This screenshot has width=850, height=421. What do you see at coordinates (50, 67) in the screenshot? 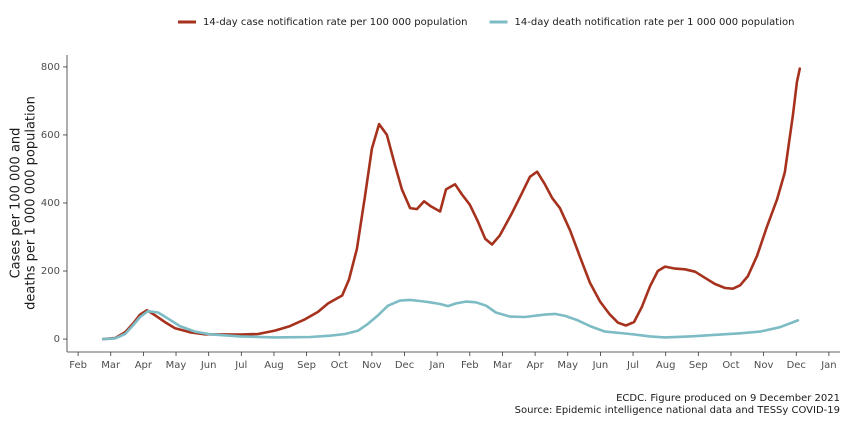
I see `y-tick-label: 800` at bounding box center [50, 67].